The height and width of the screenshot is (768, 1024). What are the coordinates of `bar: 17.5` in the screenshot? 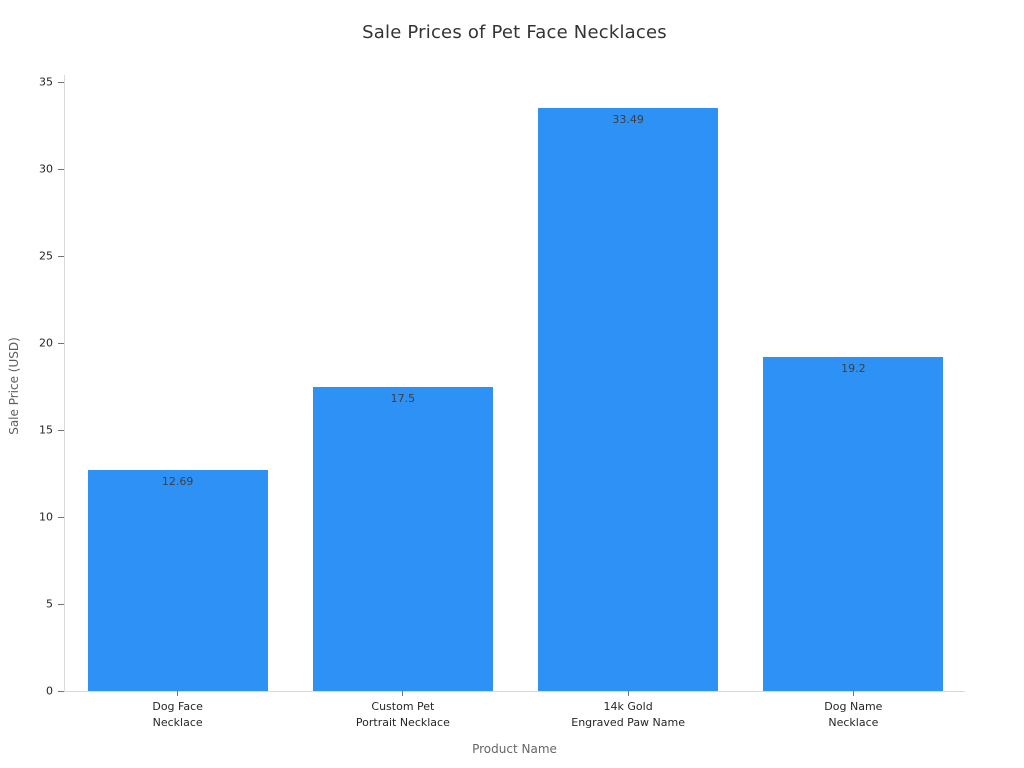 It's located at (402, 538).